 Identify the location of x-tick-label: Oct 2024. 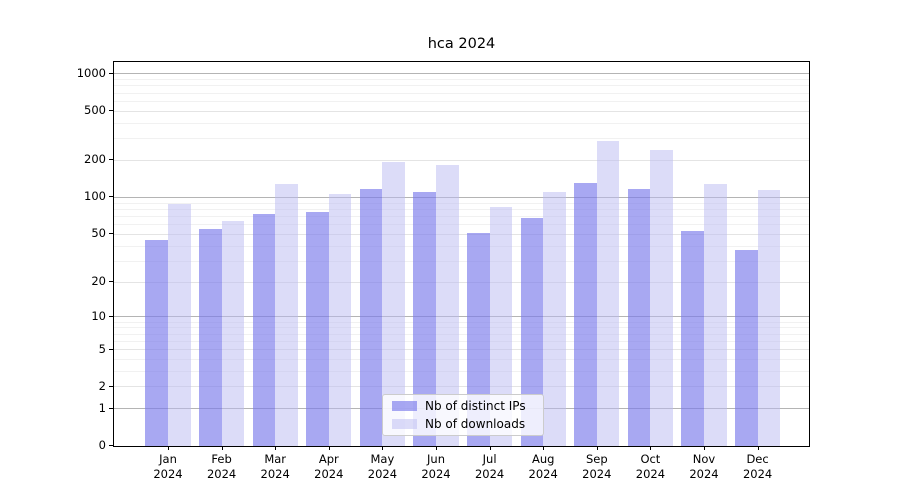
(650, 466).